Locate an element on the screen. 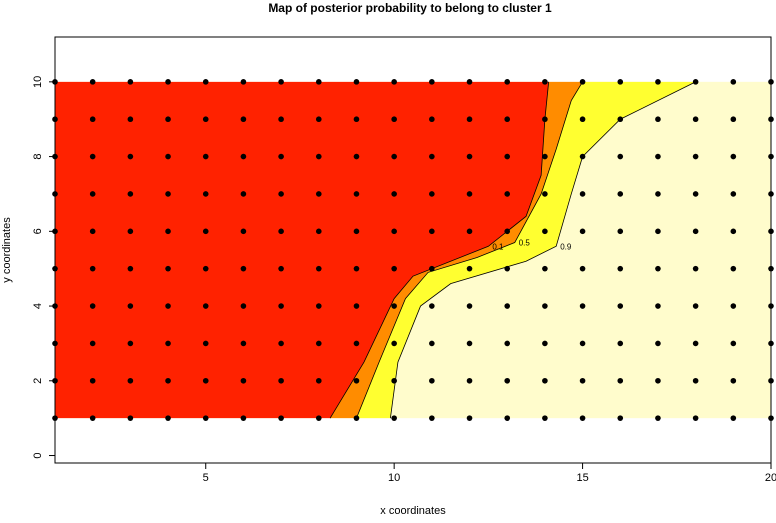  x-tick-label: 15 is located at coordinates (582, 478).